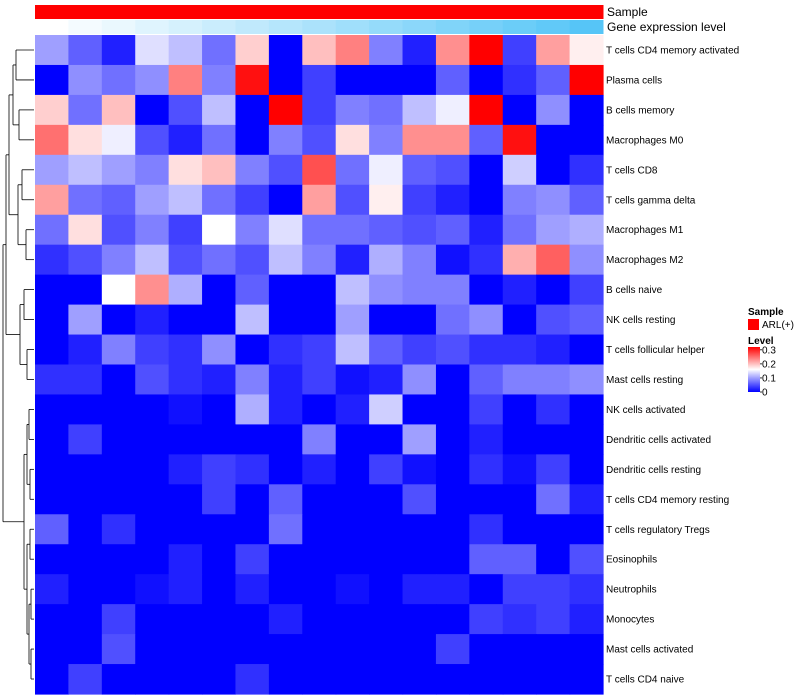 The width and height of the screenshot is (800, 700). I want to click on legend: Sample ARL(+) Level 0.3 0.2 0.1 0, so click(771, 353).